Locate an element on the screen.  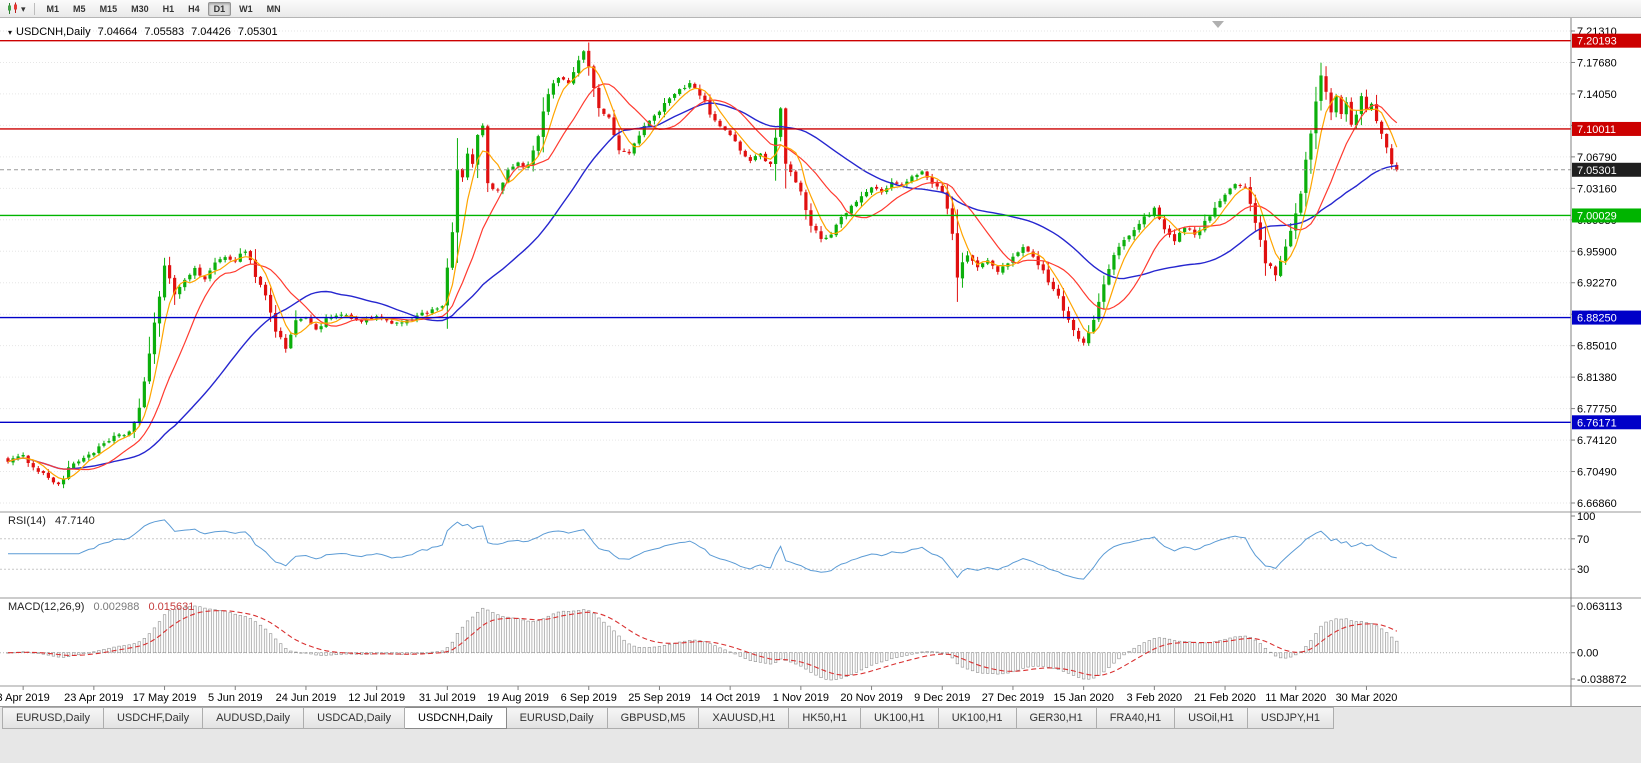
tab-usoil-h1: USOil,H1 is located at coordinates (1211, 718).